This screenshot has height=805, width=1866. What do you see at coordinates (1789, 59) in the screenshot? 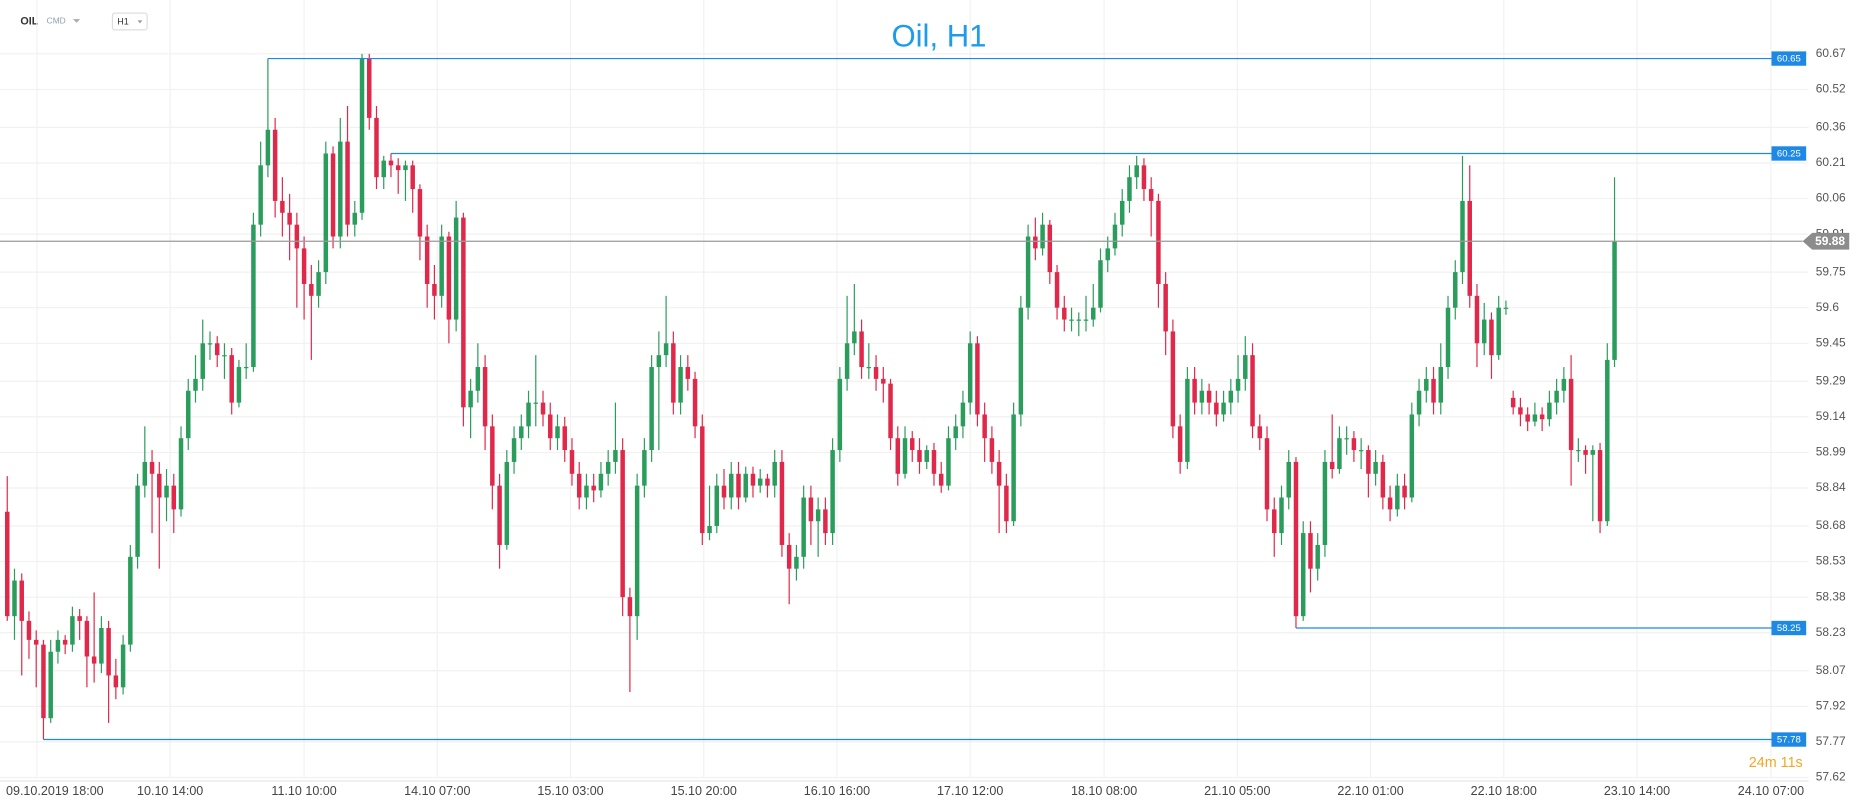
I see `level-label: 60.65` at bounding box center [1789, 59].